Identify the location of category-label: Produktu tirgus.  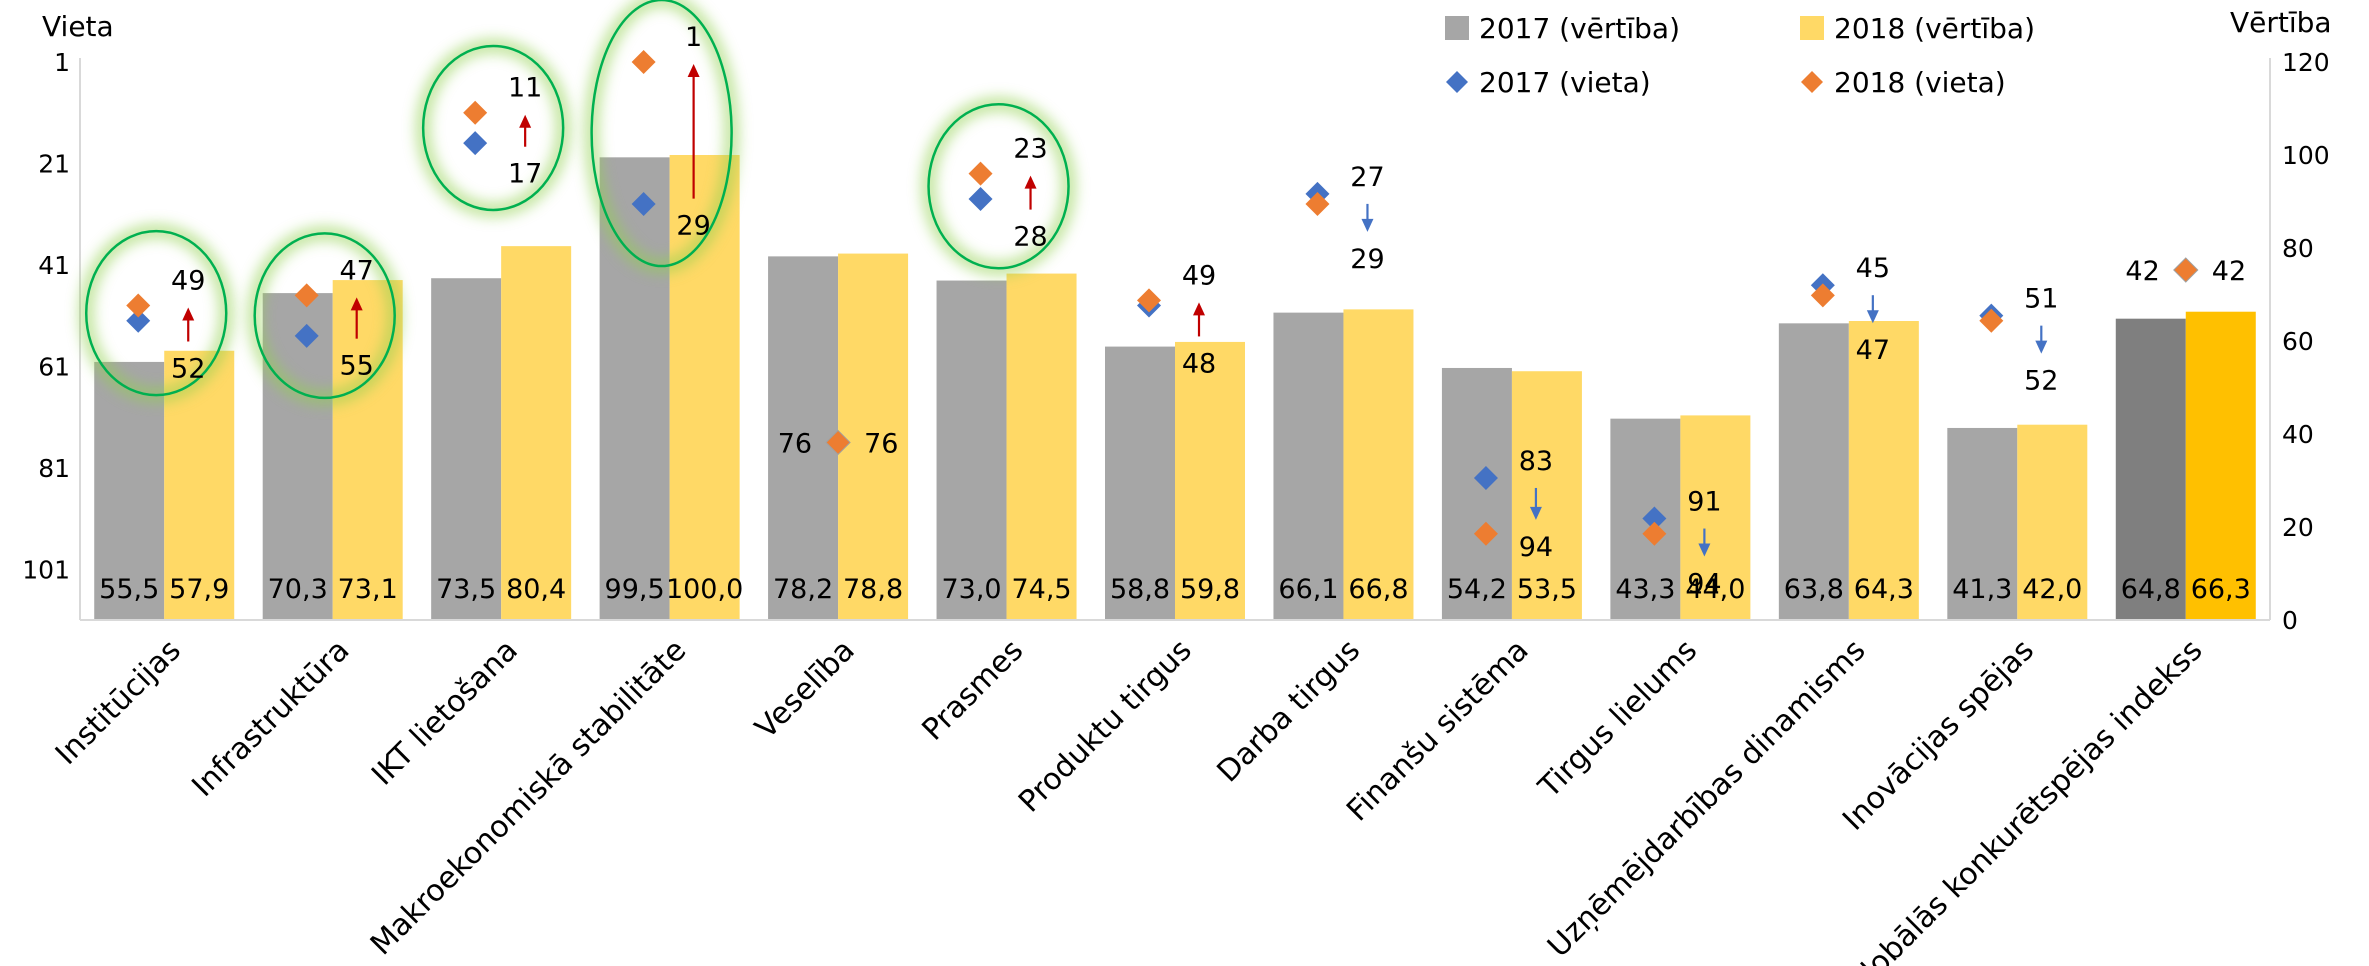
(1105, 726).